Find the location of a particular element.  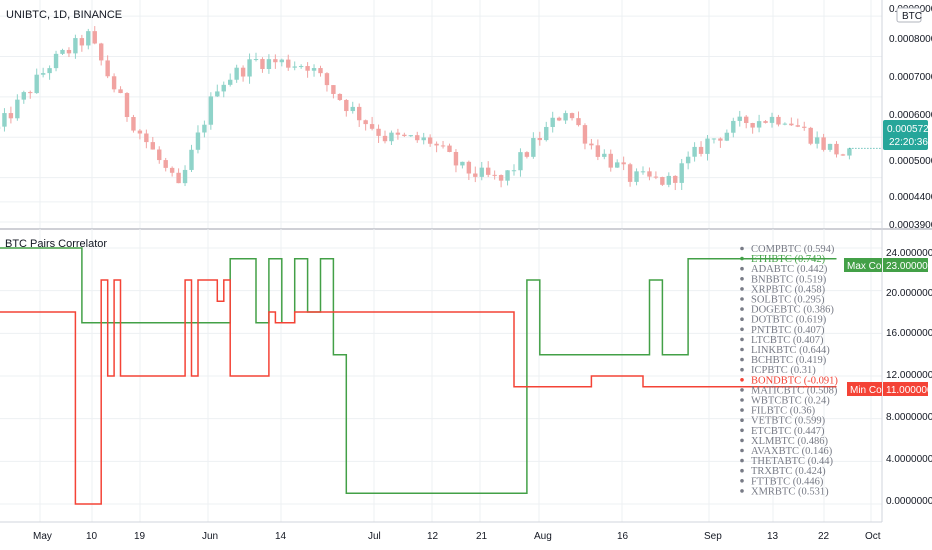

price-tick-2: 0.0007000 is located at coordinates (910, 77).